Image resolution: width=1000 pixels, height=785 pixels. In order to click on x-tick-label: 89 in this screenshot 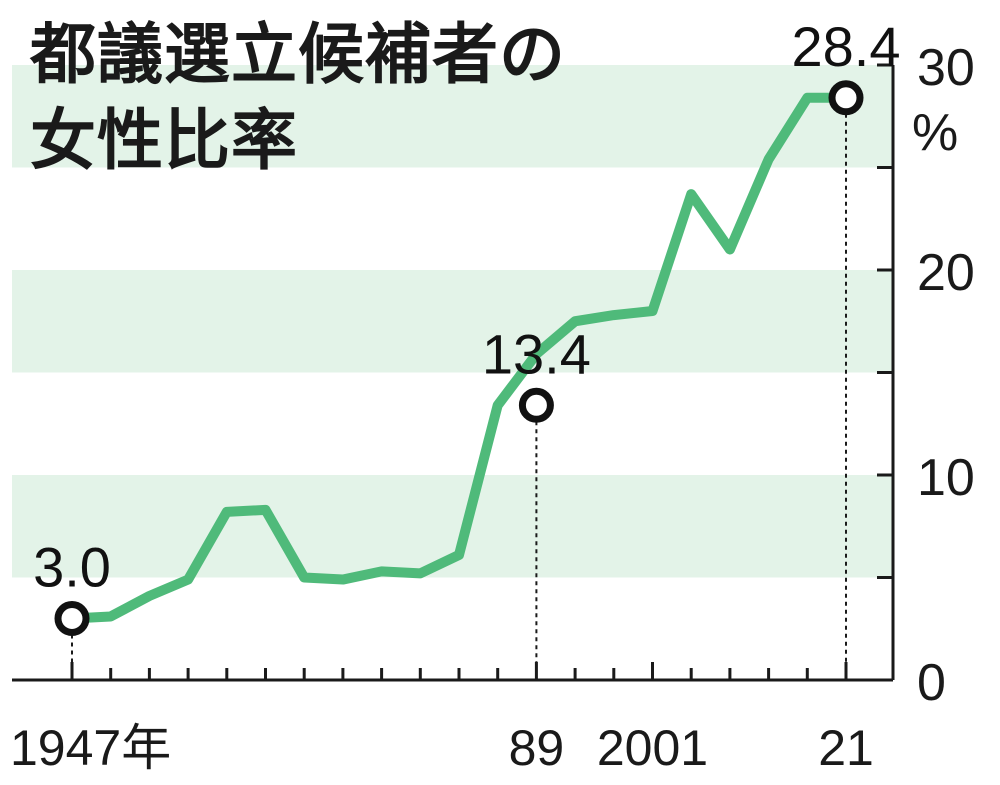, I will do `click(537, 748)`.